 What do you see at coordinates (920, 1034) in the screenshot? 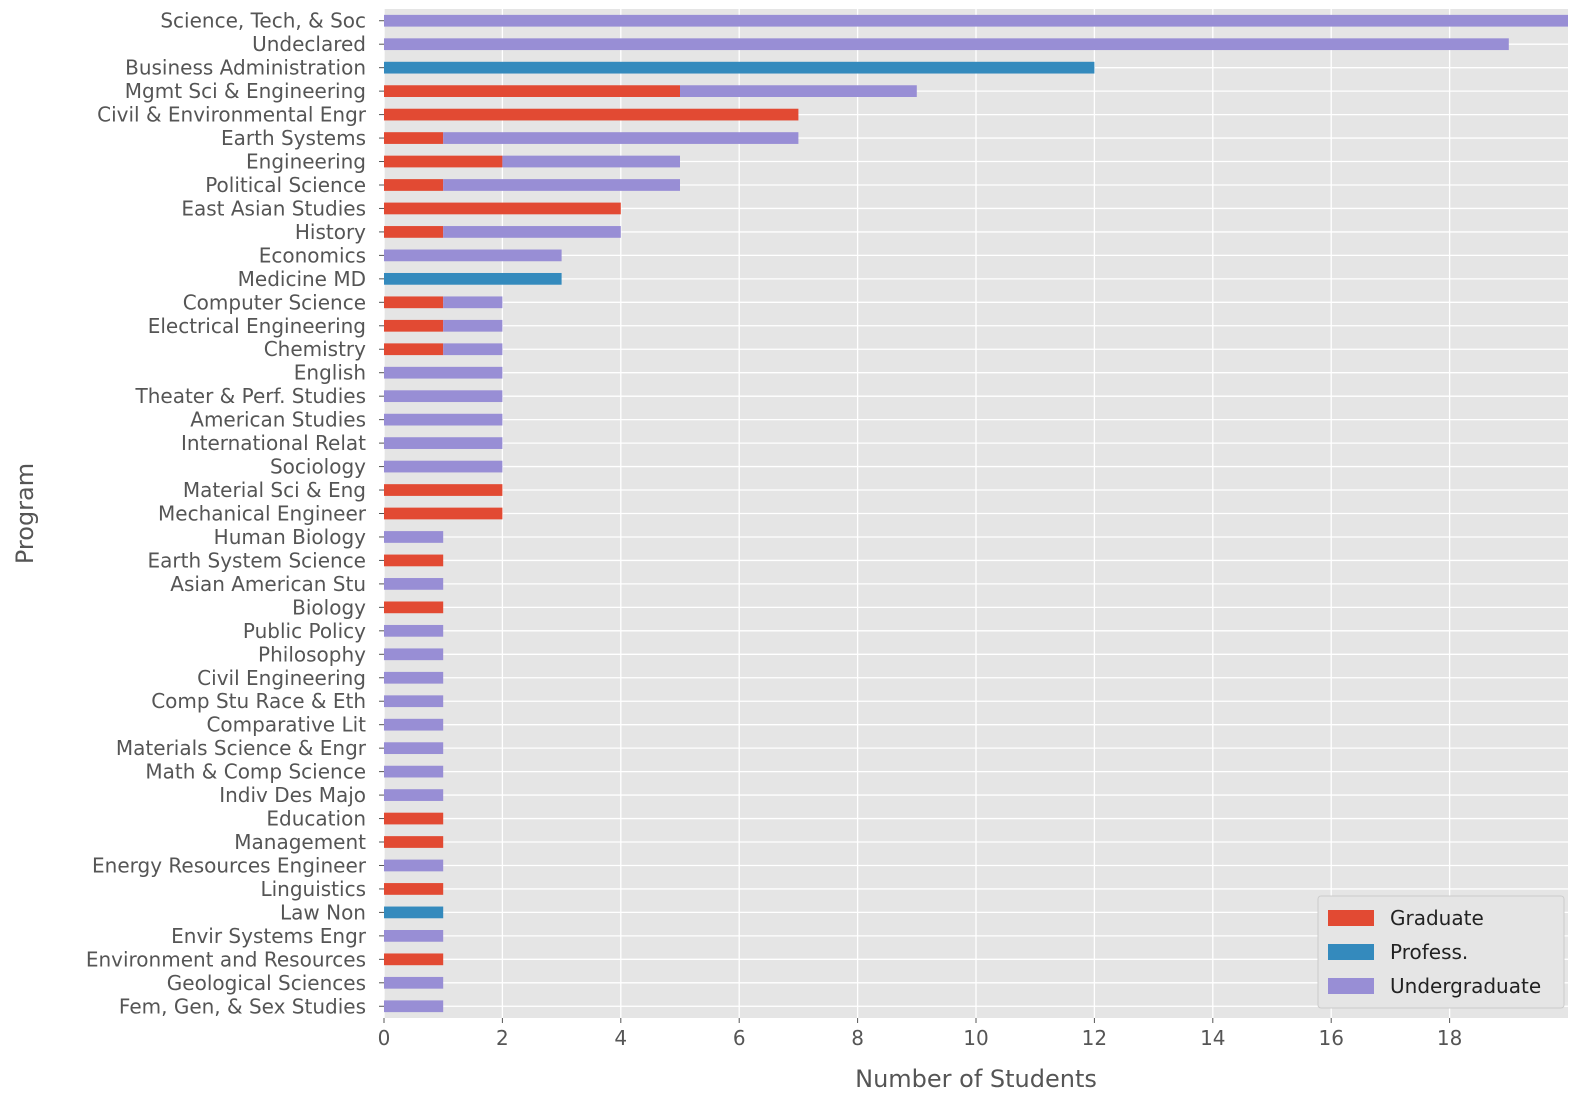
I see `x-tick-labels: 0 2 4 6 8 10 12 14 16 18` at bounding box center [920, 1034].